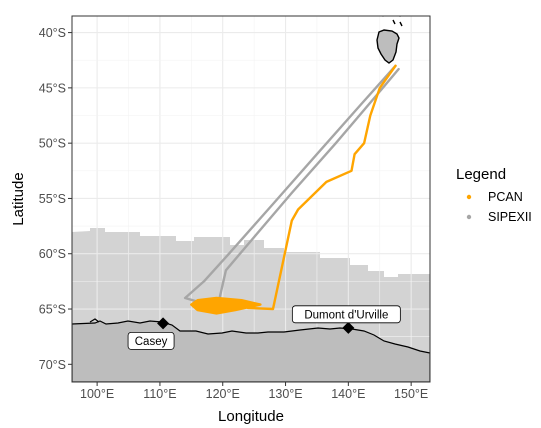 The height and width of the screenshot is (428, 541). I want to click on legend-key-pcan, so click(469, 197).